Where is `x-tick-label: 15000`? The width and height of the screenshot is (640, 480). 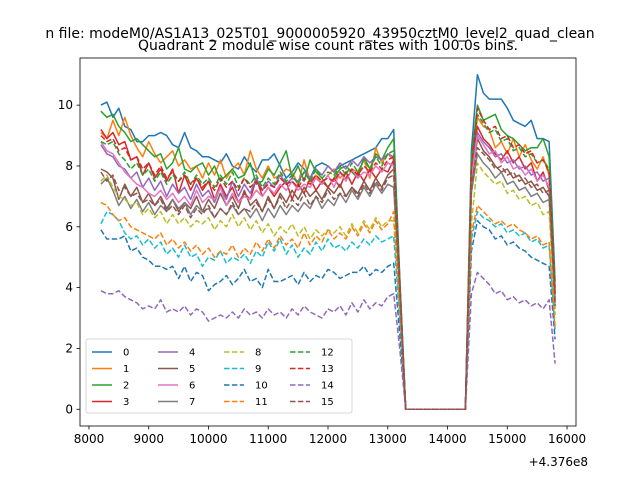 x-tick-label: 15000 is located at coordinates (507, 439).